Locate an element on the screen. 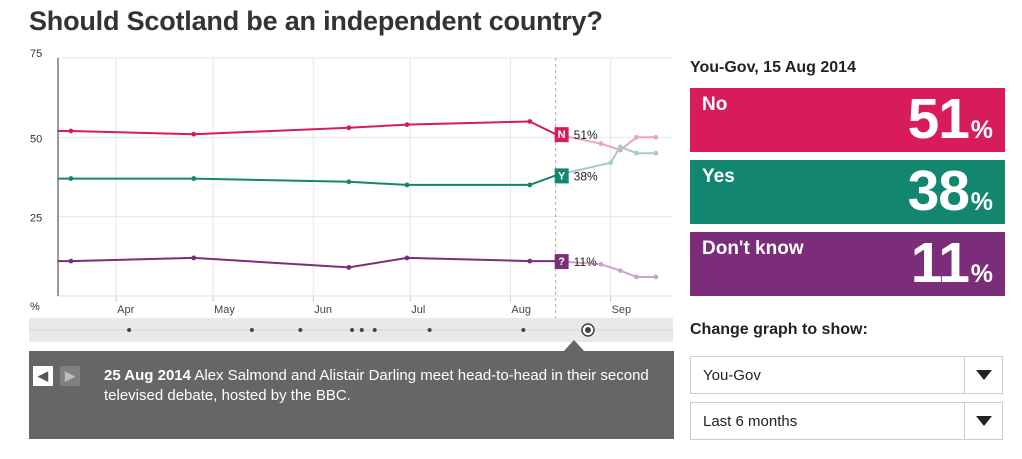  series-value-label: 11% is located at coordinates (585, 262).